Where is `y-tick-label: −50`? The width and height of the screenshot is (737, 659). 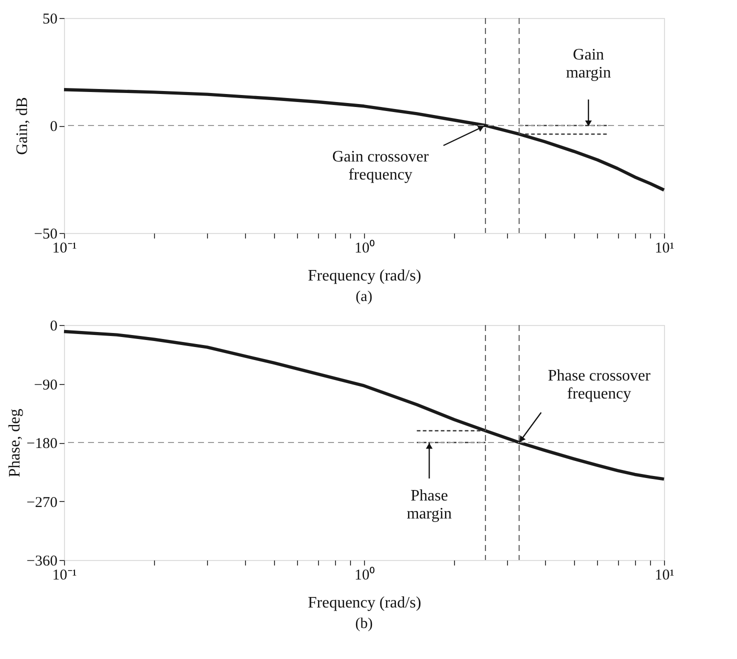
y-tick-label: −50 is located at coordinates (46, 234).